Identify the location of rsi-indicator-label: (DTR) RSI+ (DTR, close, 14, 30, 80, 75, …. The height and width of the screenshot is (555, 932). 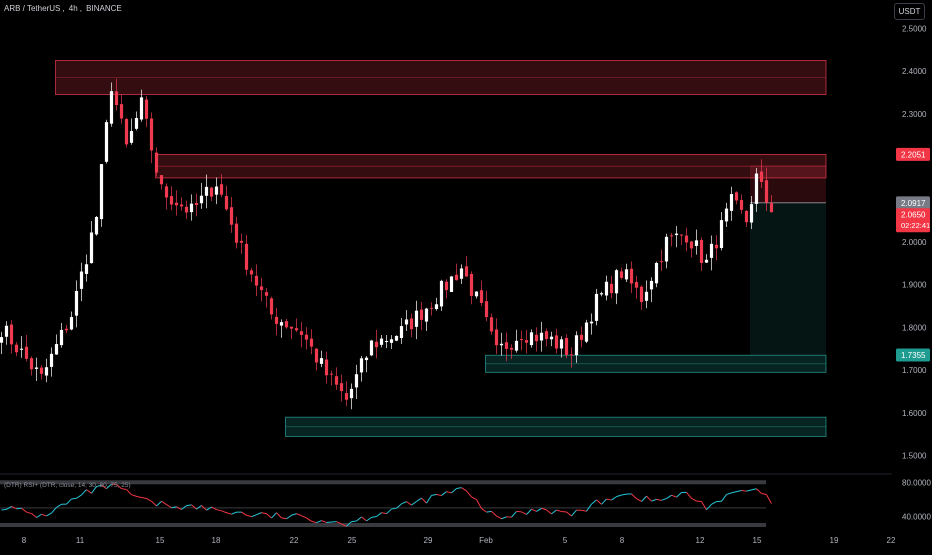
(67, 485).